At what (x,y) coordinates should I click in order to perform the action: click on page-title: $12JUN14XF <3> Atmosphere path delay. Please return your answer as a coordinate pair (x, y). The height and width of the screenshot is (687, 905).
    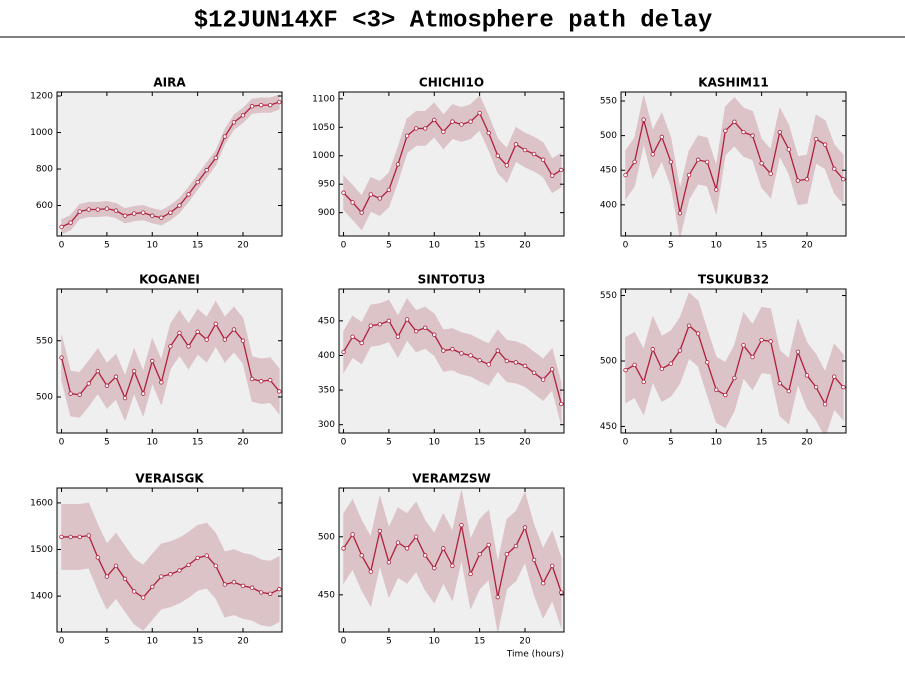
    Looking at the image, I should click on (453, 20).